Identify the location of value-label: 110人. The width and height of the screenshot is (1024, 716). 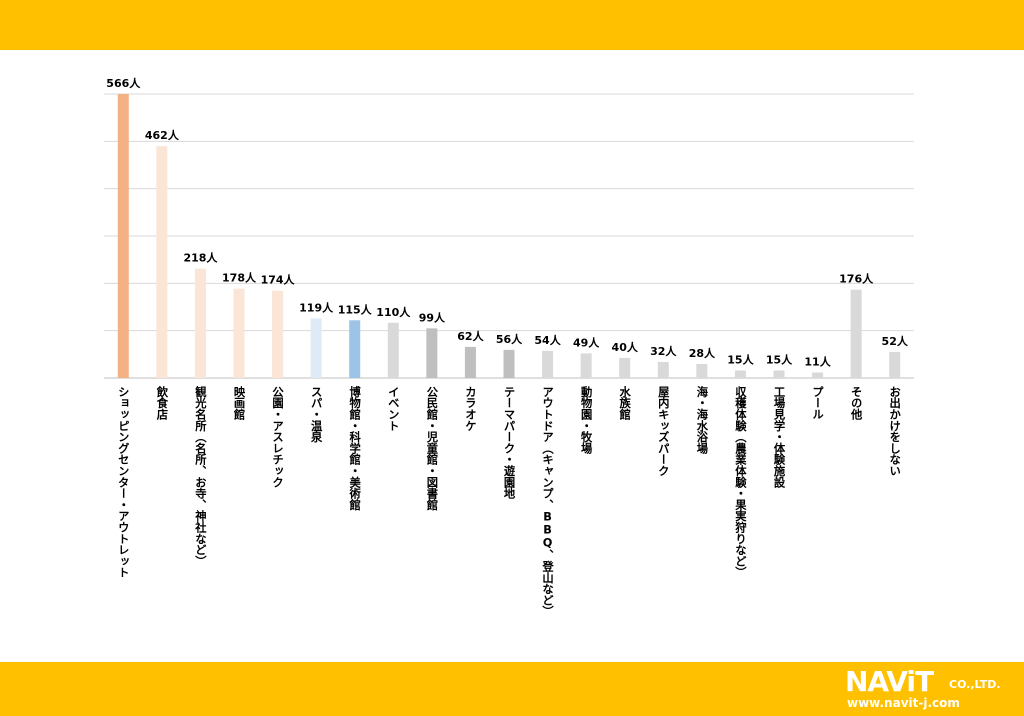
(393, 312).